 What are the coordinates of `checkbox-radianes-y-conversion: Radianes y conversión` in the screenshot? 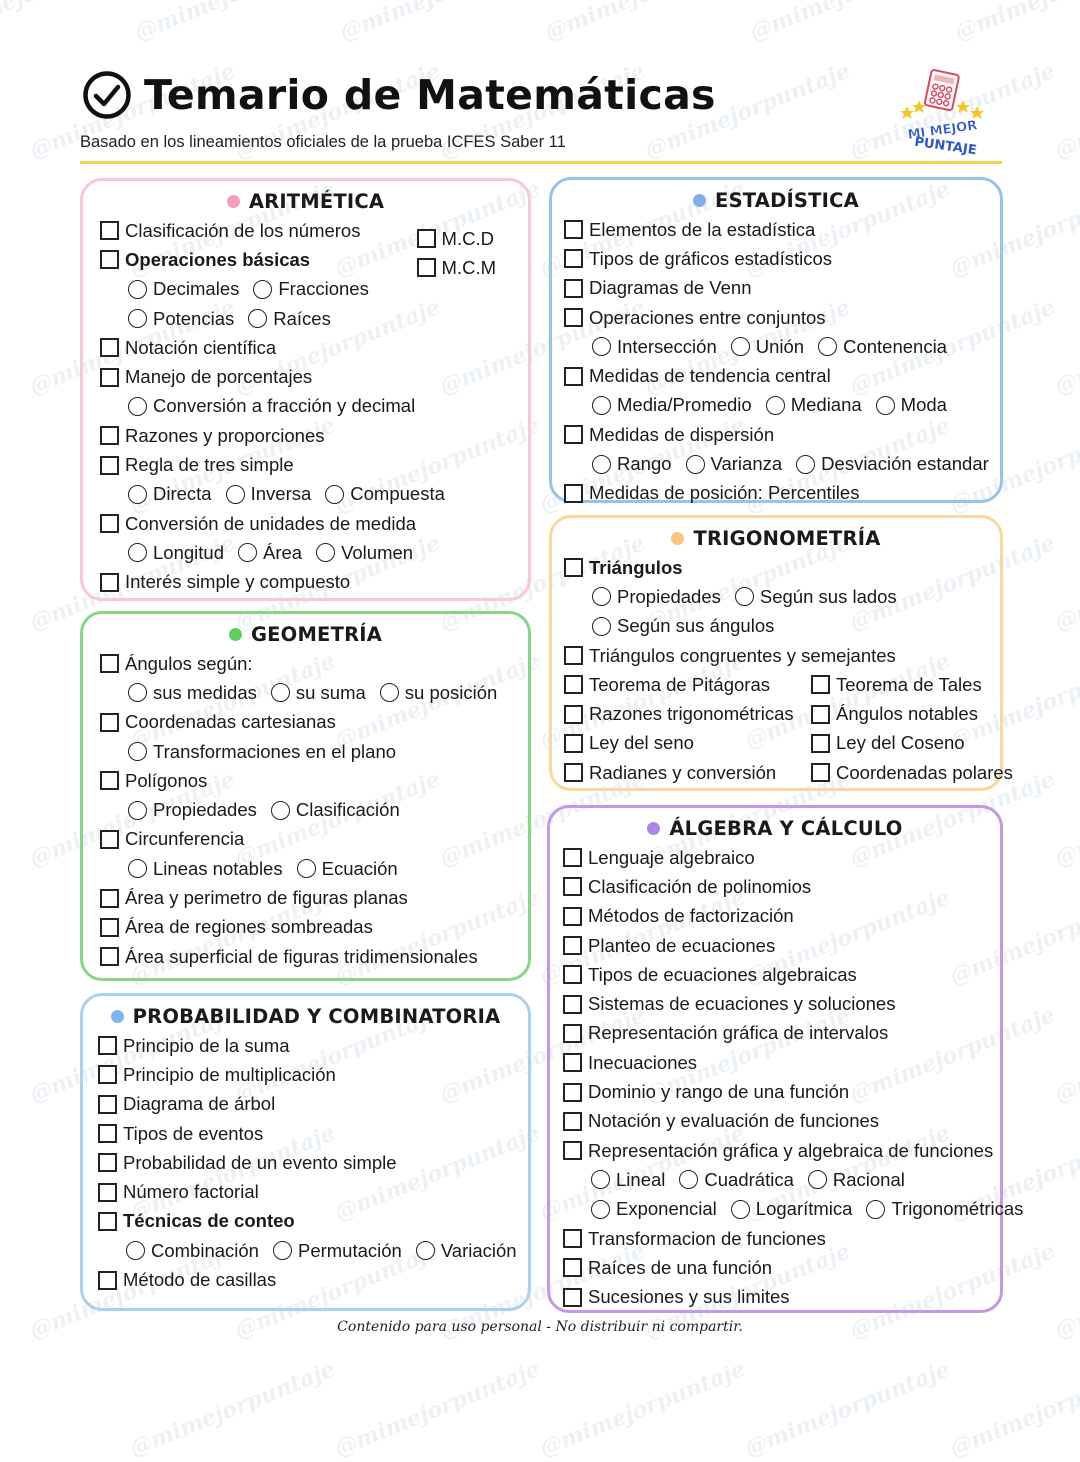 It's located at (670, 773).